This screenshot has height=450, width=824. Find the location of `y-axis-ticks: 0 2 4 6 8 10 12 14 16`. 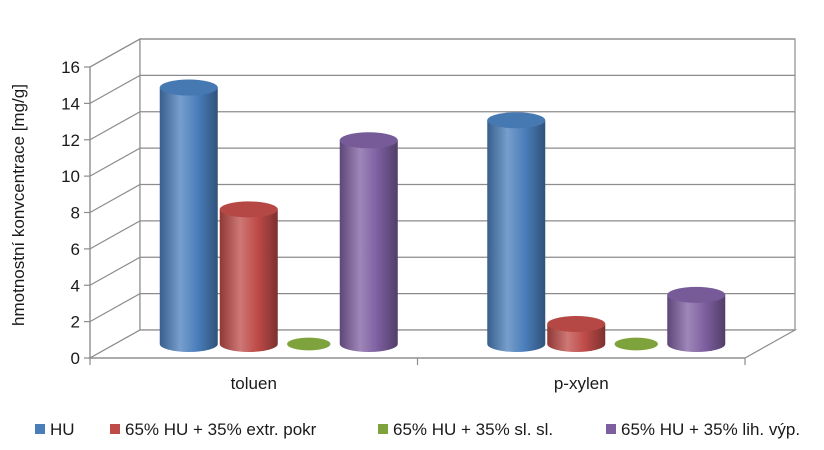

y-axis-ticks: 0 2 4 6 8 10 12 14 16 is located at coordinates (76, 213).